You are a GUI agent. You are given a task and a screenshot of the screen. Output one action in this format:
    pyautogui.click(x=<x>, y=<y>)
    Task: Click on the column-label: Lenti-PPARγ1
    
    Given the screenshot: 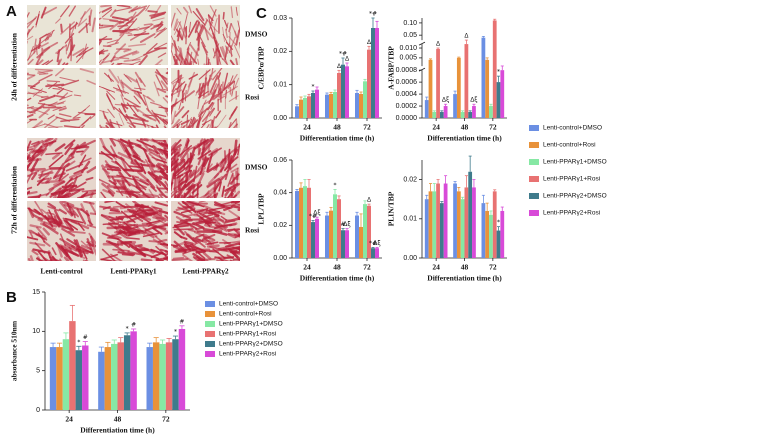 What is the action you would take?
    pyautogui.click(x=133, y=271)
    